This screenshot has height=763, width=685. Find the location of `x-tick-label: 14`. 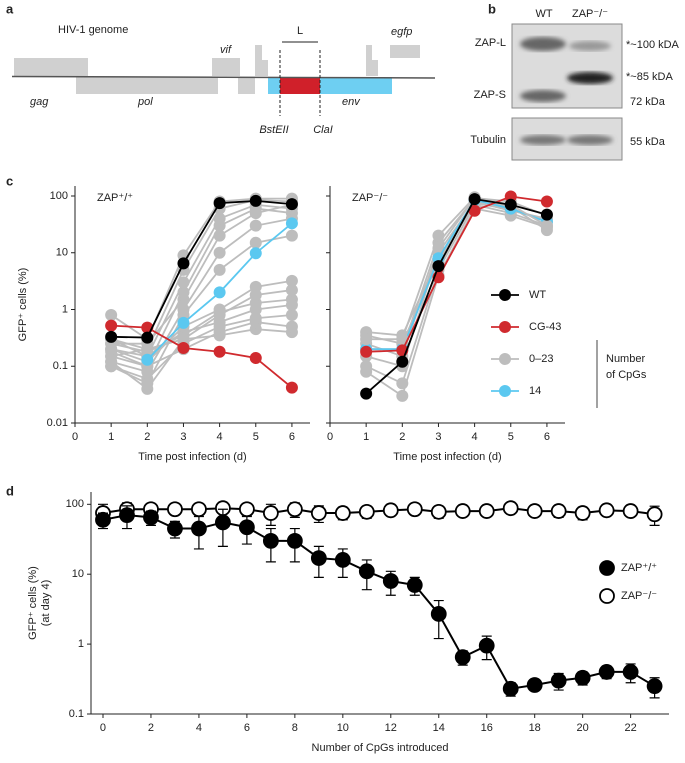

x-tick-label: 14 is located at coordinates (439, 728).